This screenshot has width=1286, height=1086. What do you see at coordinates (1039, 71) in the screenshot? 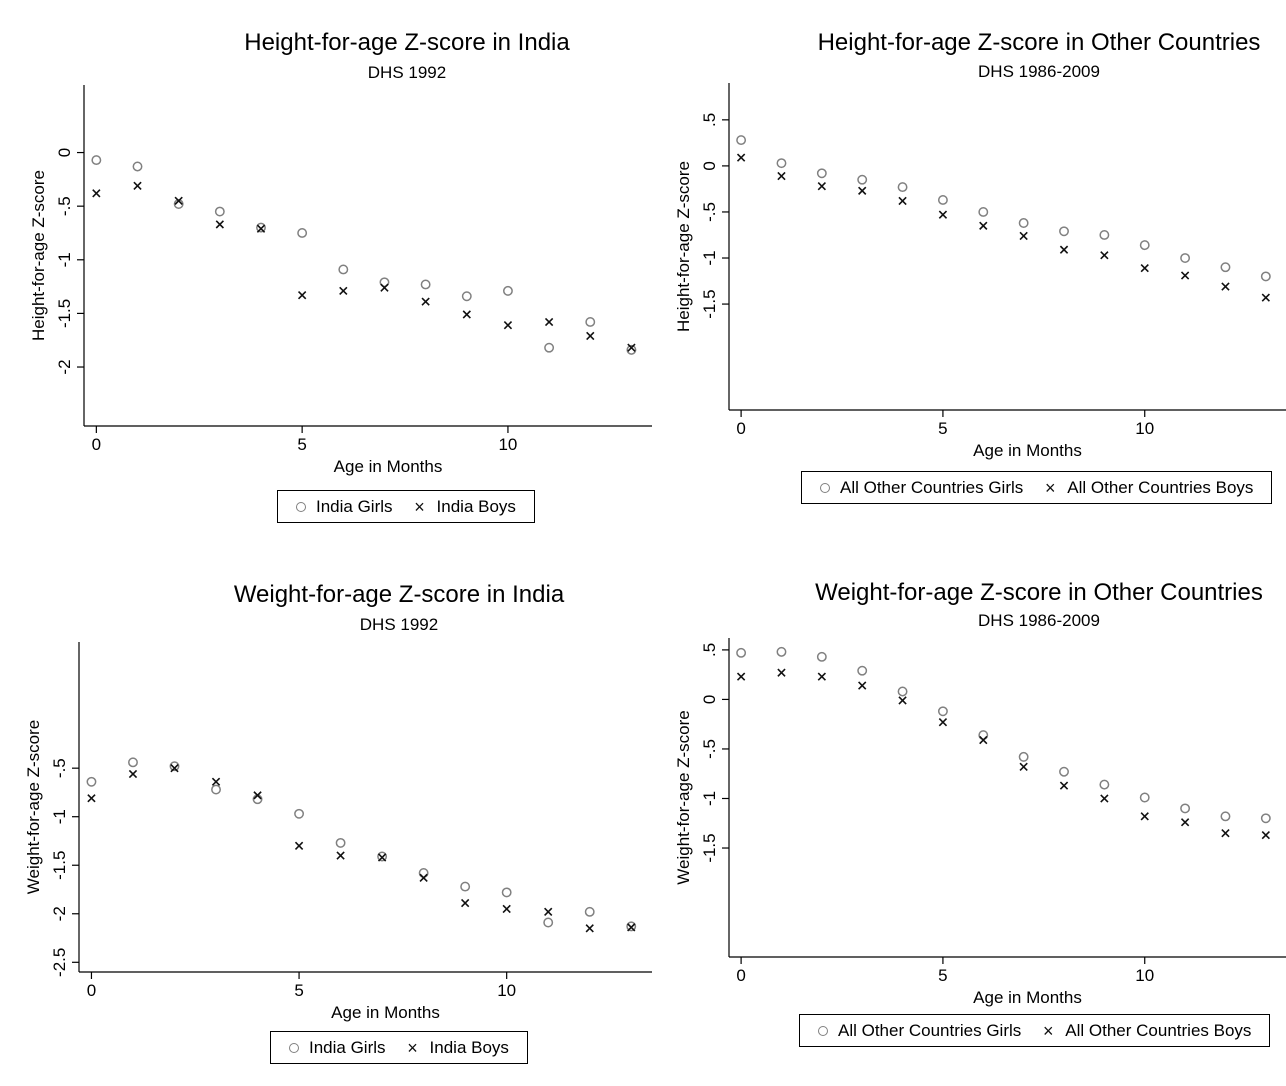
I see `chart-subtitle: DHS 1986-2009` at bounding box center [1039, 71].